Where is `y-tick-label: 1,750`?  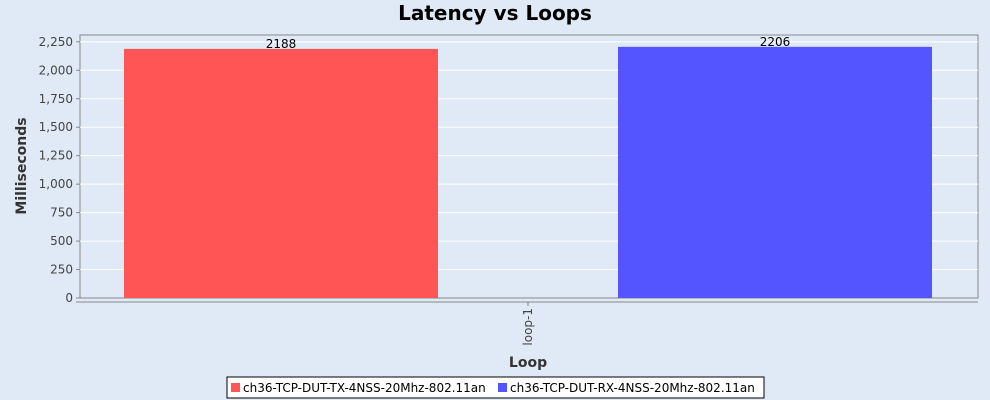
y-tick-label: 1,750 is located at coordinates (56, 99).